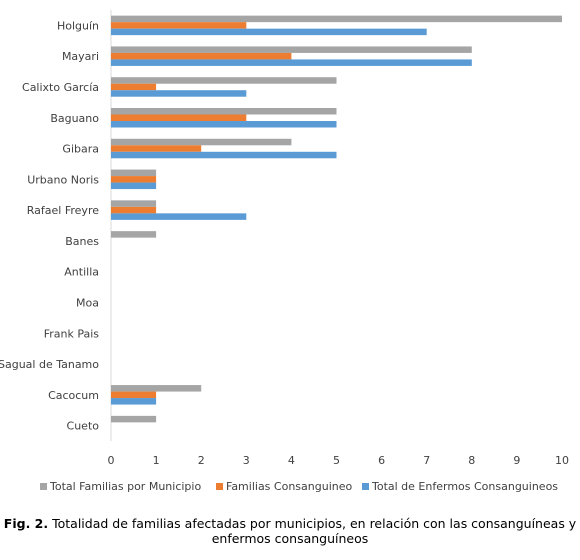 This screenshot has height=560, width=580. I want to click on x-tick-label: 10, so click(562, 460).